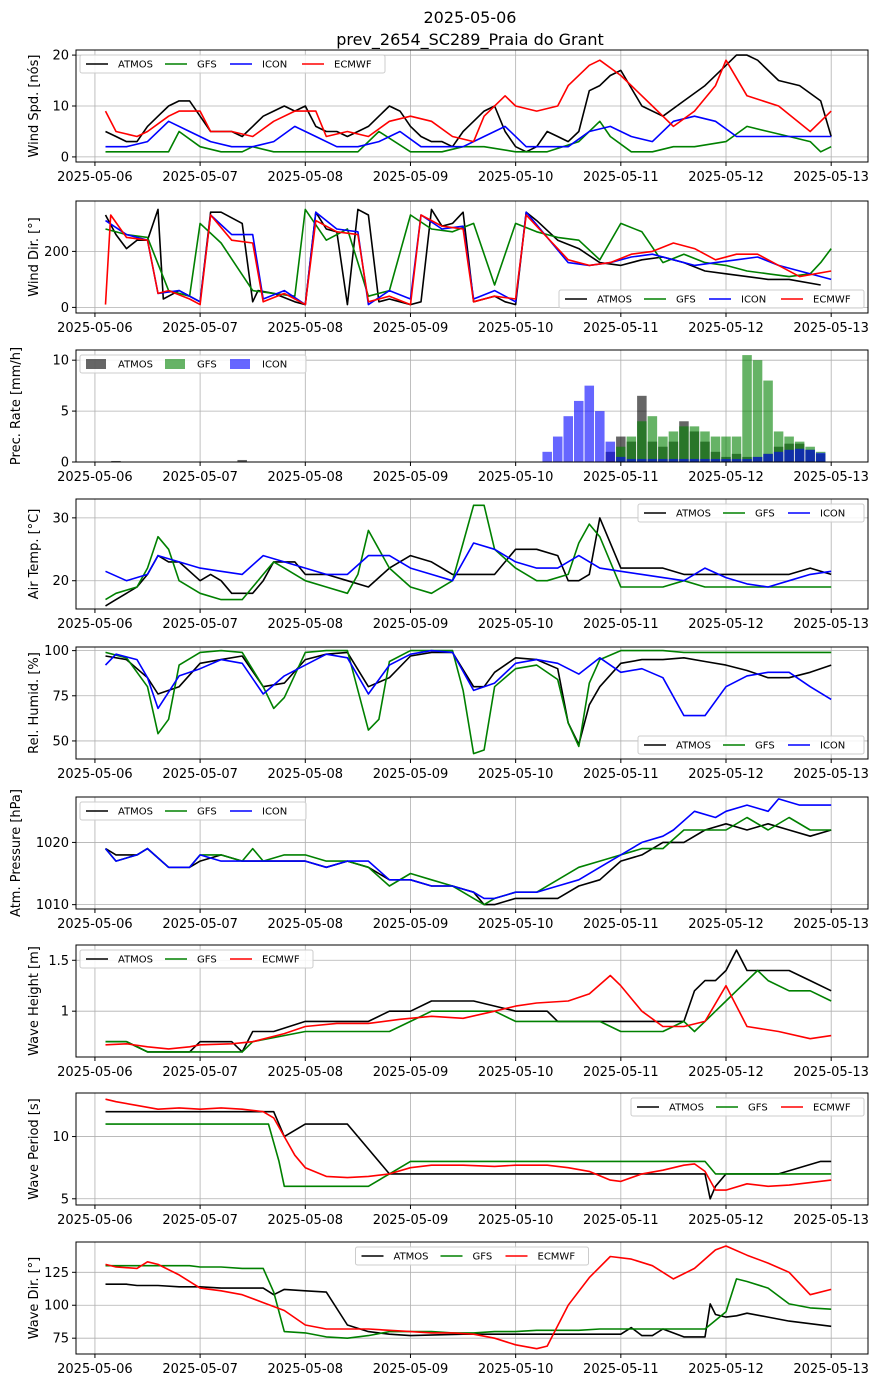 This screenshot has height=1389, width=886. What do you see at coordinates (65, 308) in the screenshot?
I see `y-tick-label: 0` at bounding box center [65, 308].